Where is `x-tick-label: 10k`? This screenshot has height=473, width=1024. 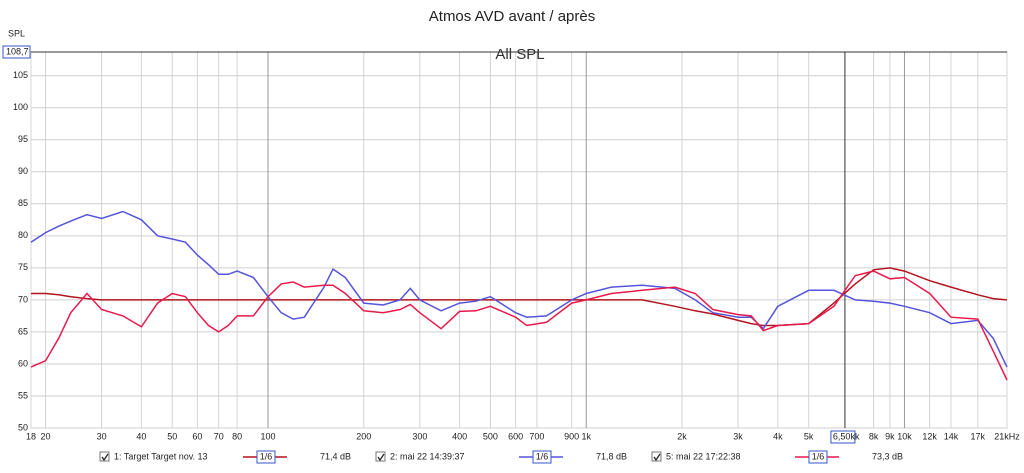
x-tick-label: 10k is located at coordinates (904, 436).